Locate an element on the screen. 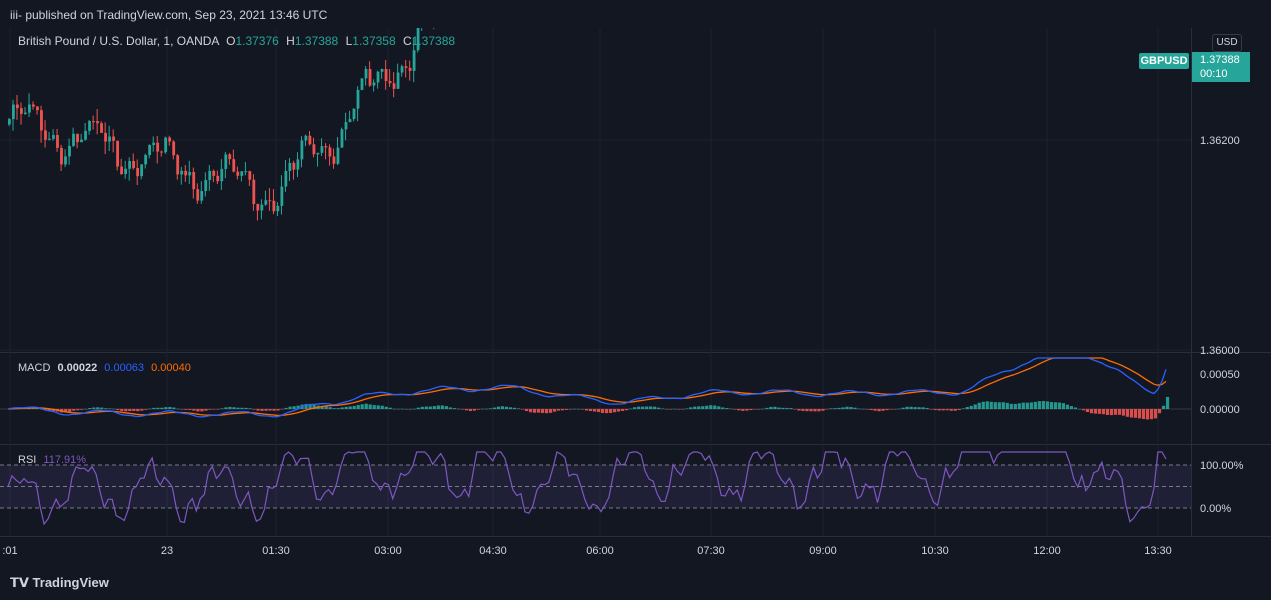 The width and height of the screenshot is (1271, 600). low-value: 1.37358 is located at coordinates (374, 41).